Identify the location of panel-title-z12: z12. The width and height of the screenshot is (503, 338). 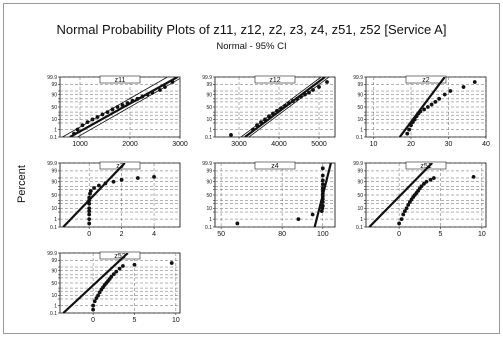
(275, 79).